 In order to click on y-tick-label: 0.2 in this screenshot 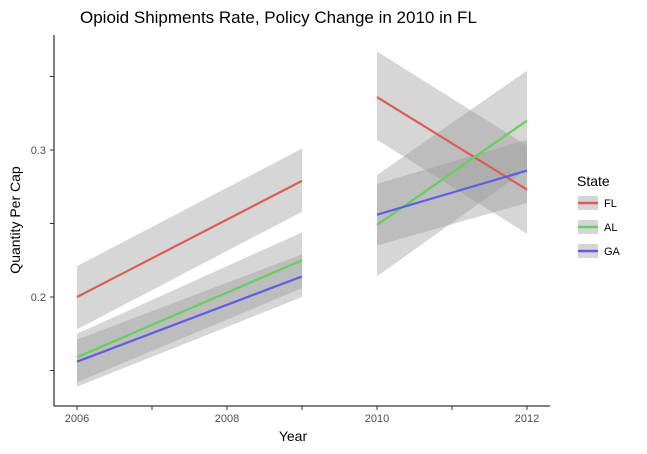, I will do `click(38, 298)`.